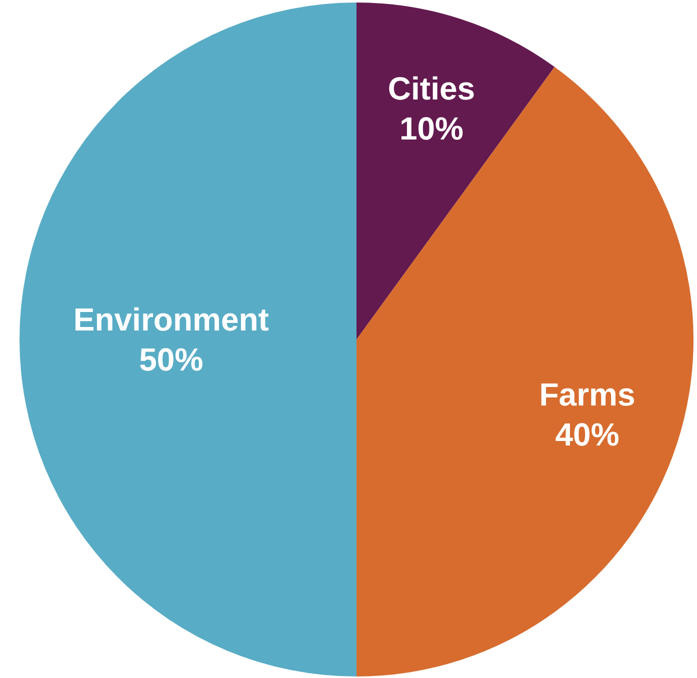 This screenshot has width=697, height=678. Describe the element at coordinates (171, 320) in the screenshot. I see `slice-label: Environment` at that location.